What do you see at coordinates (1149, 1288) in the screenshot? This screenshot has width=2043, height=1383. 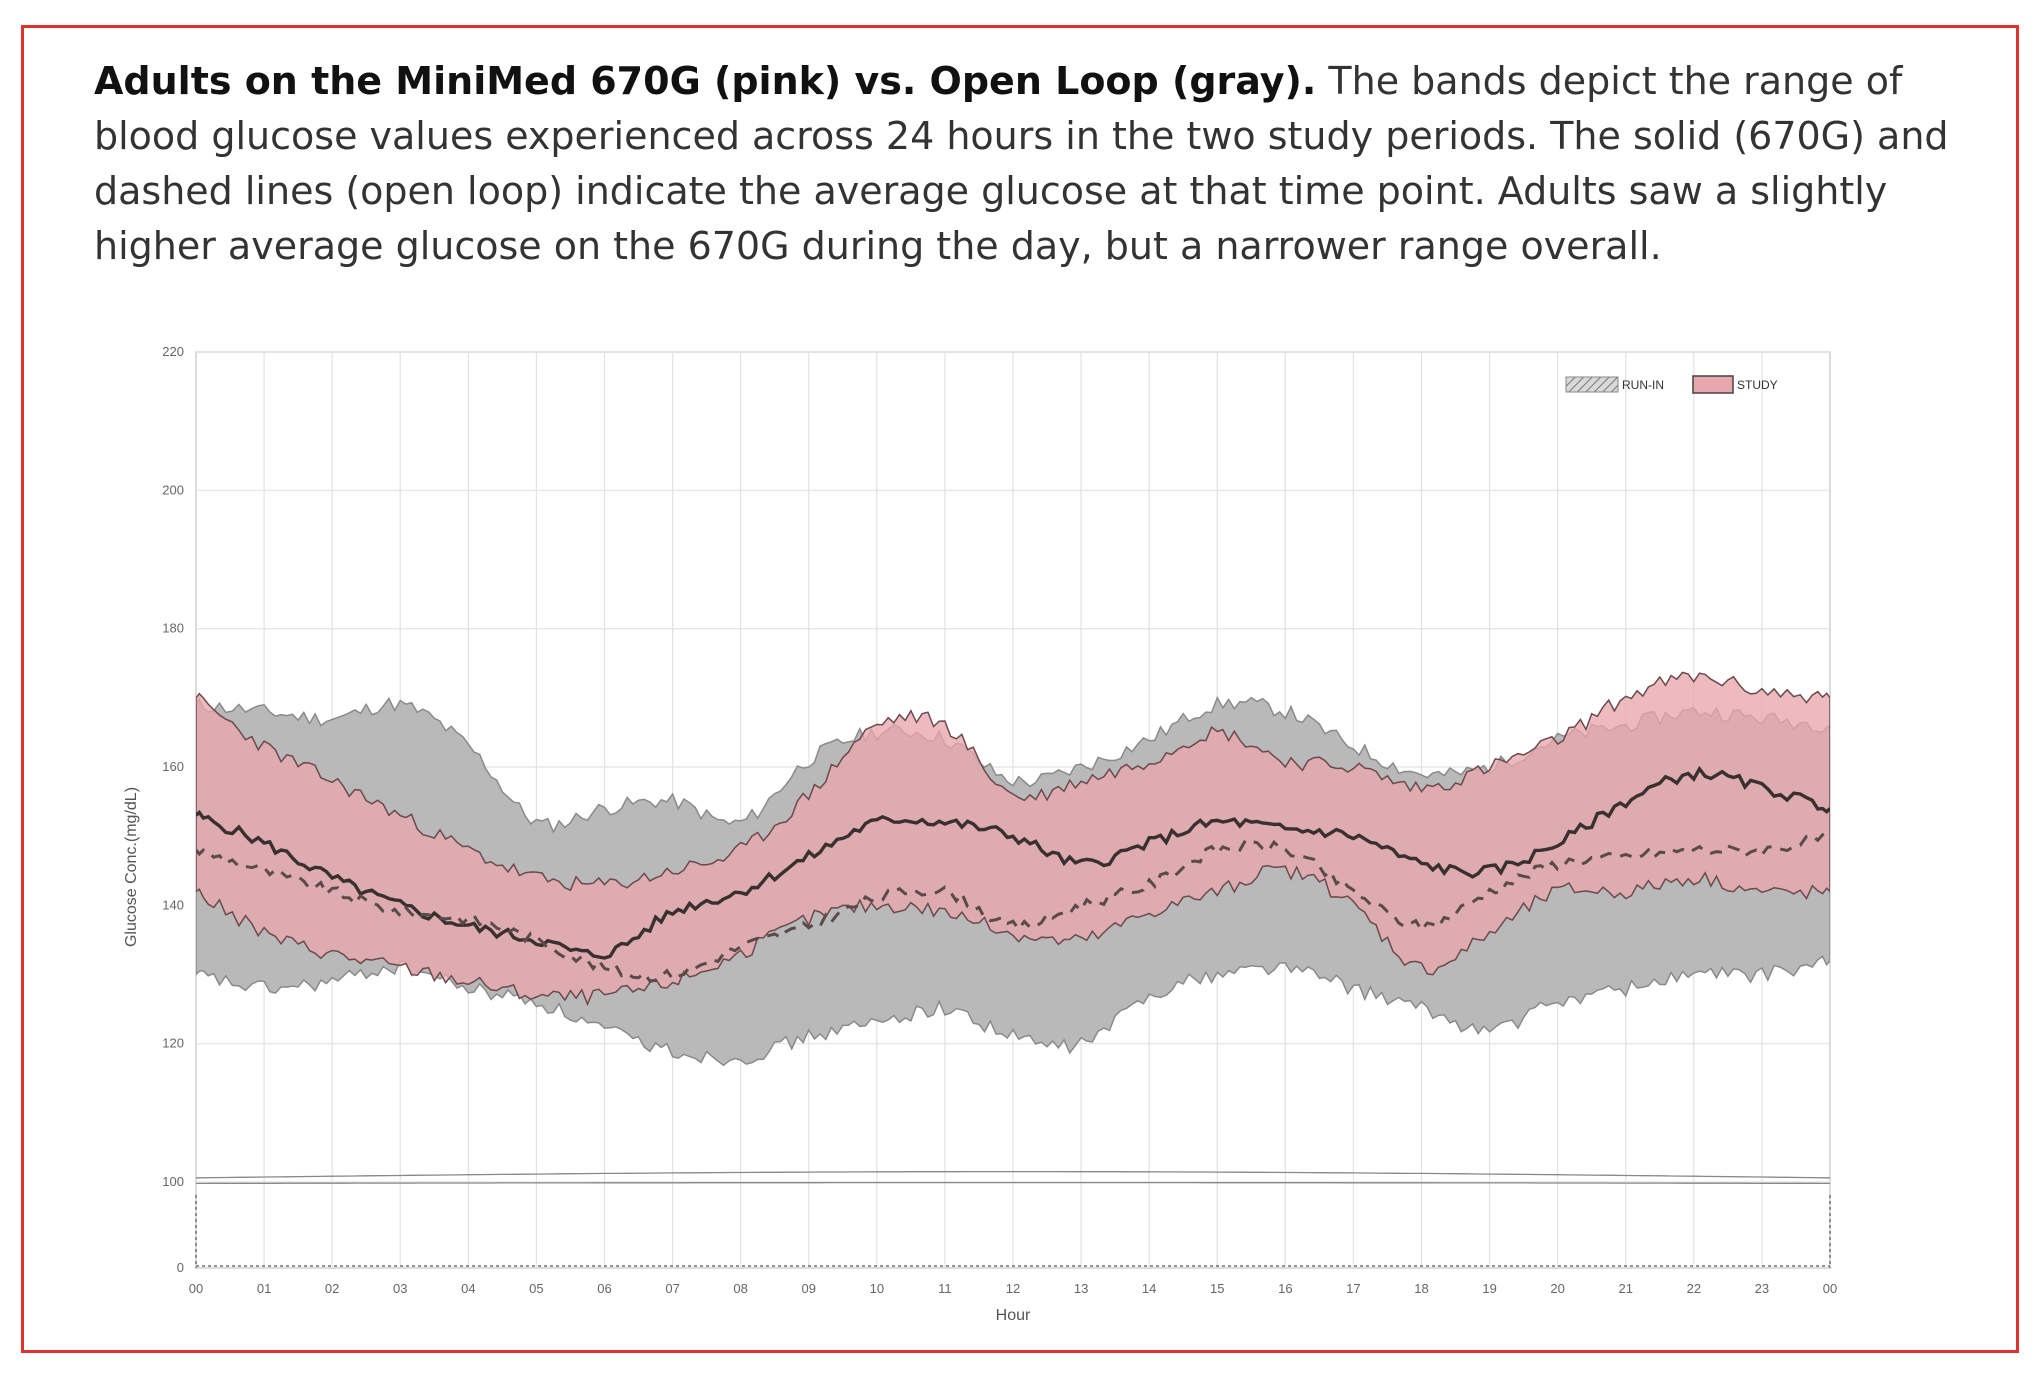 I see `x-tick-label: 14` at bounding box center [1149, 1288].